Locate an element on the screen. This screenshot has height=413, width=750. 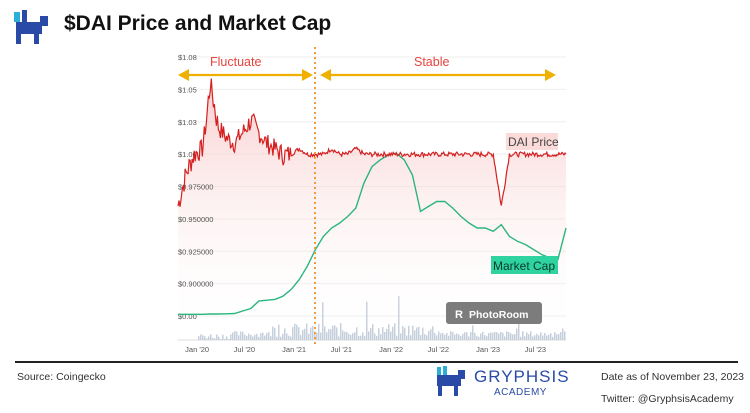
dai-price-label: DAI Price is located at coordinates (533, 142).